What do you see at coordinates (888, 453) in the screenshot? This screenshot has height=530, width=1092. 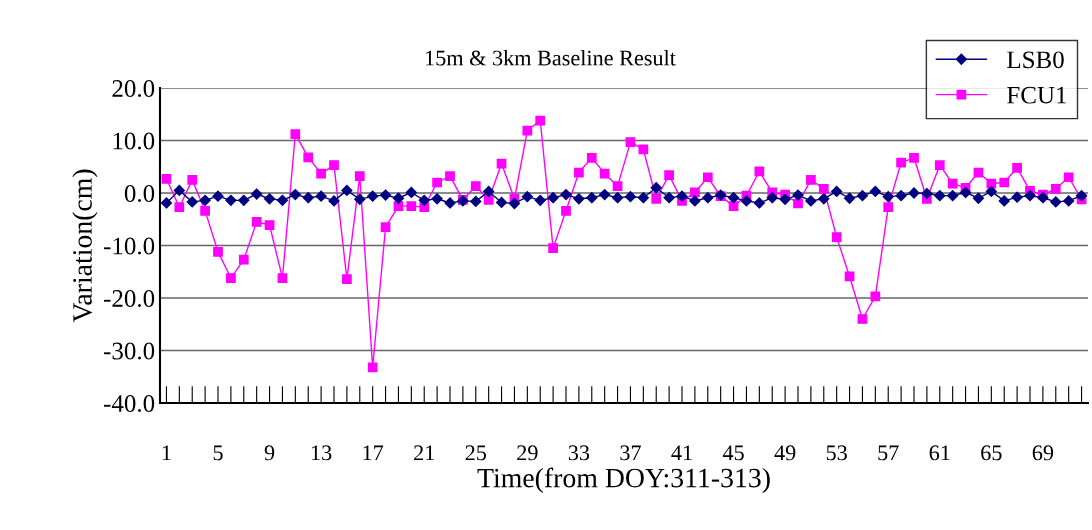 I see `x-tick-label: 57` at bounding box center [888, 453].